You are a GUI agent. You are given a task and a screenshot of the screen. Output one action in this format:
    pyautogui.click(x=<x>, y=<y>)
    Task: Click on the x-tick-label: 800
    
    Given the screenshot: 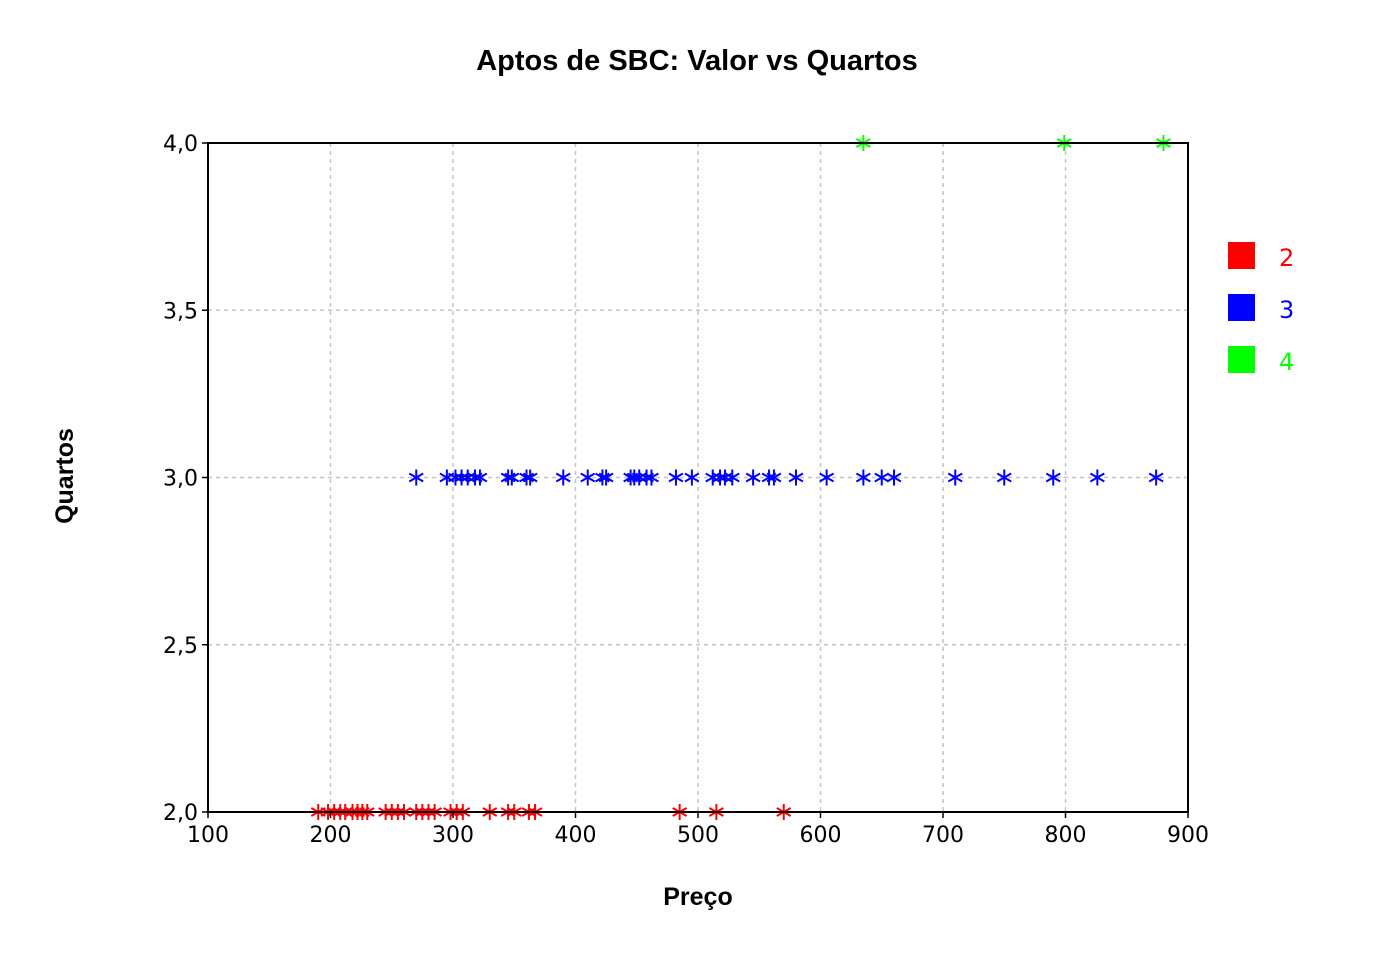 What is the action you would take?
    pyautogui.click(x=1066, y=835)
    